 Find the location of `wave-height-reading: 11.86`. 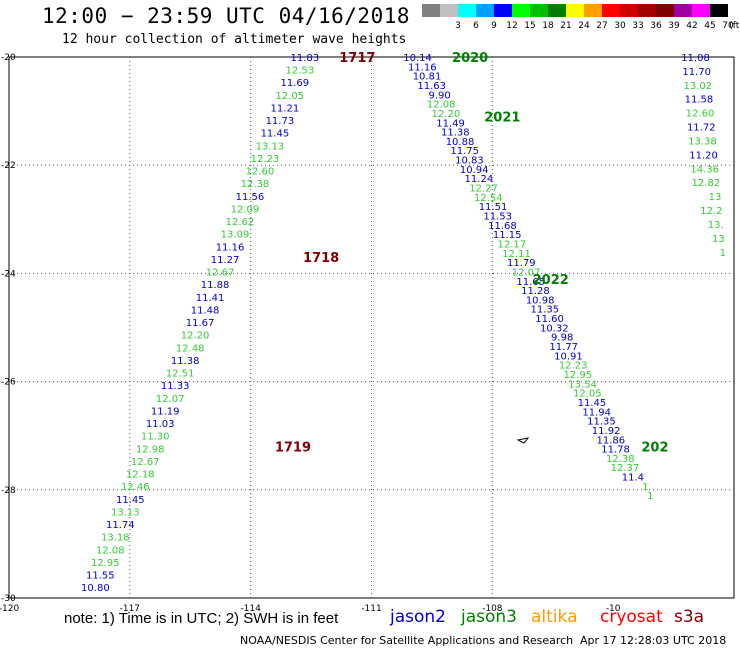

wave-height-reading: 11.86 is located at coordinates (611, 440).